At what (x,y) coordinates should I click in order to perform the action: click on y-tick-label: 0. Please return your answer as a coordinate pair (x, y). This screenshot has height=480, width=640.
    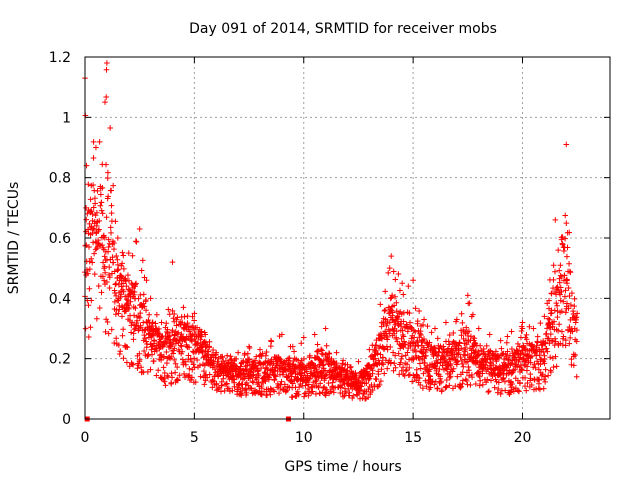
    Looking at the image, I should click on (66, 420).